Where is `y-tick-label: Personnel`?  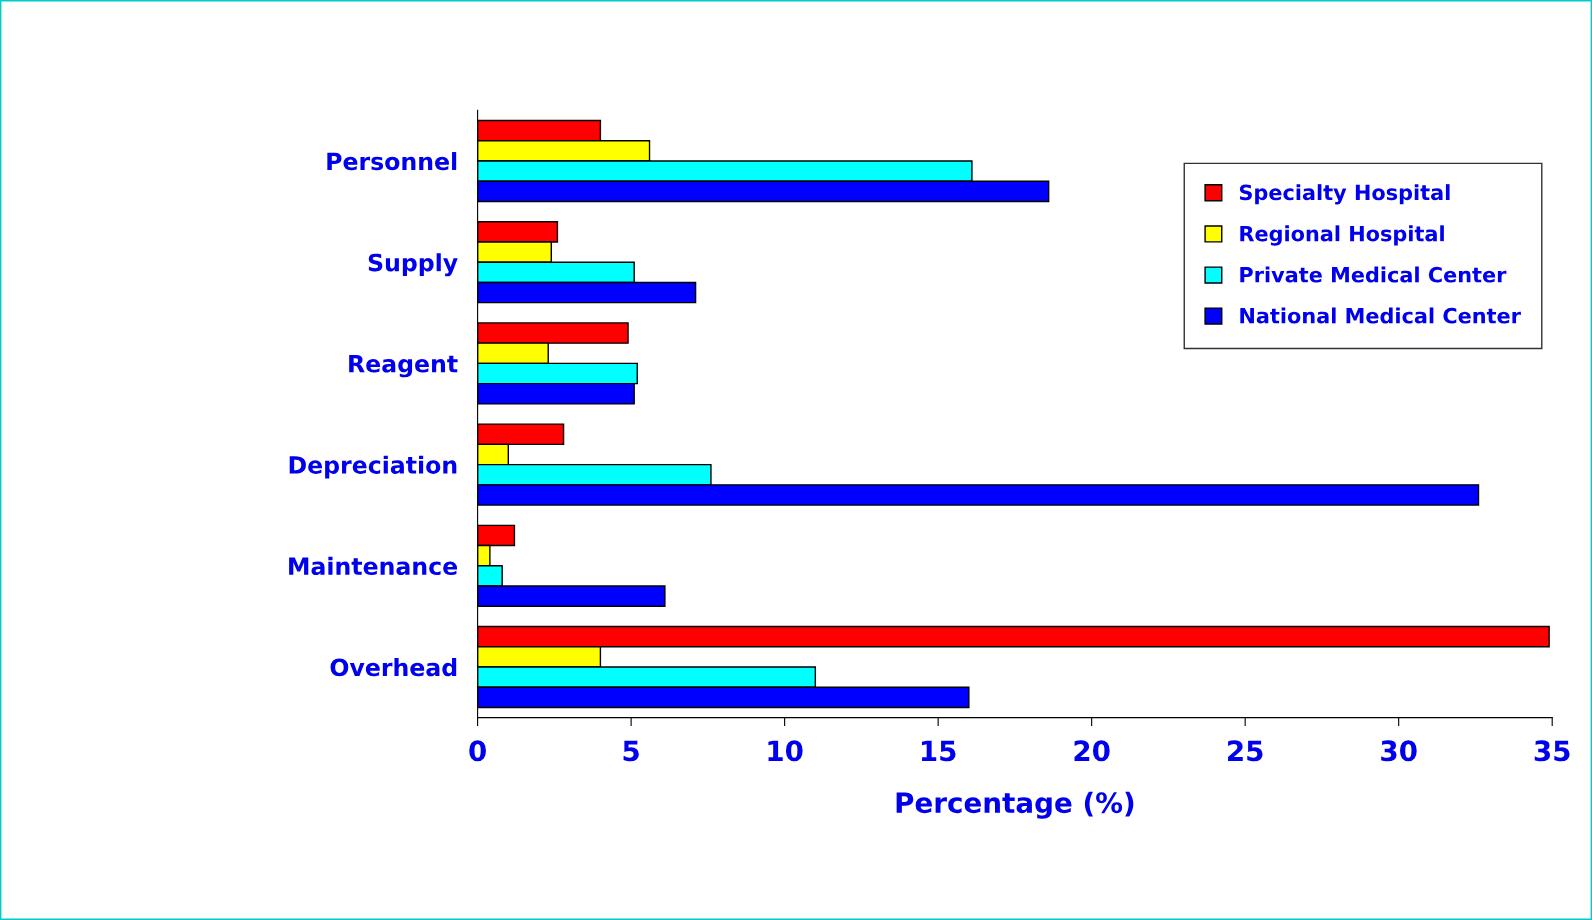
y-tick-label: Personnel is located at coordinates (392, 161).